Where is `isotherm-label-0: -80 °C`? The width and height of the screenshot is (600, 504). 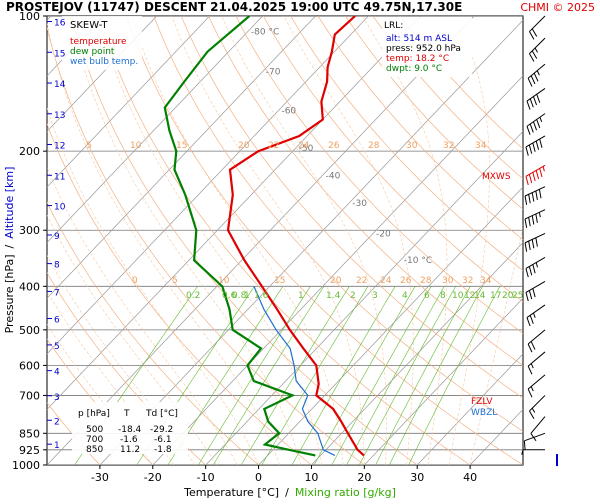
isotherm-label-0: -80 °C is located at coordinates (265, 33).